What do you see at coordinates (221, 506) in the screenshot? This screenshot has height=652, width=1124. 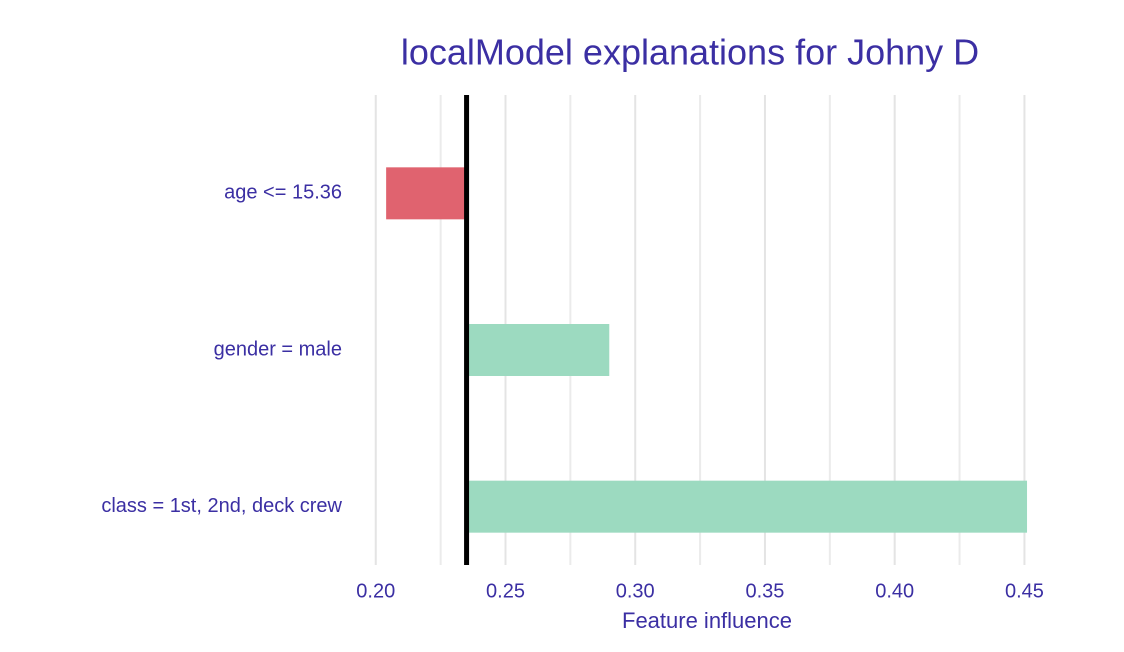 I see `y-tick-label: class = 1st, 2nd, deck crew` at bounding box center [221, 506].